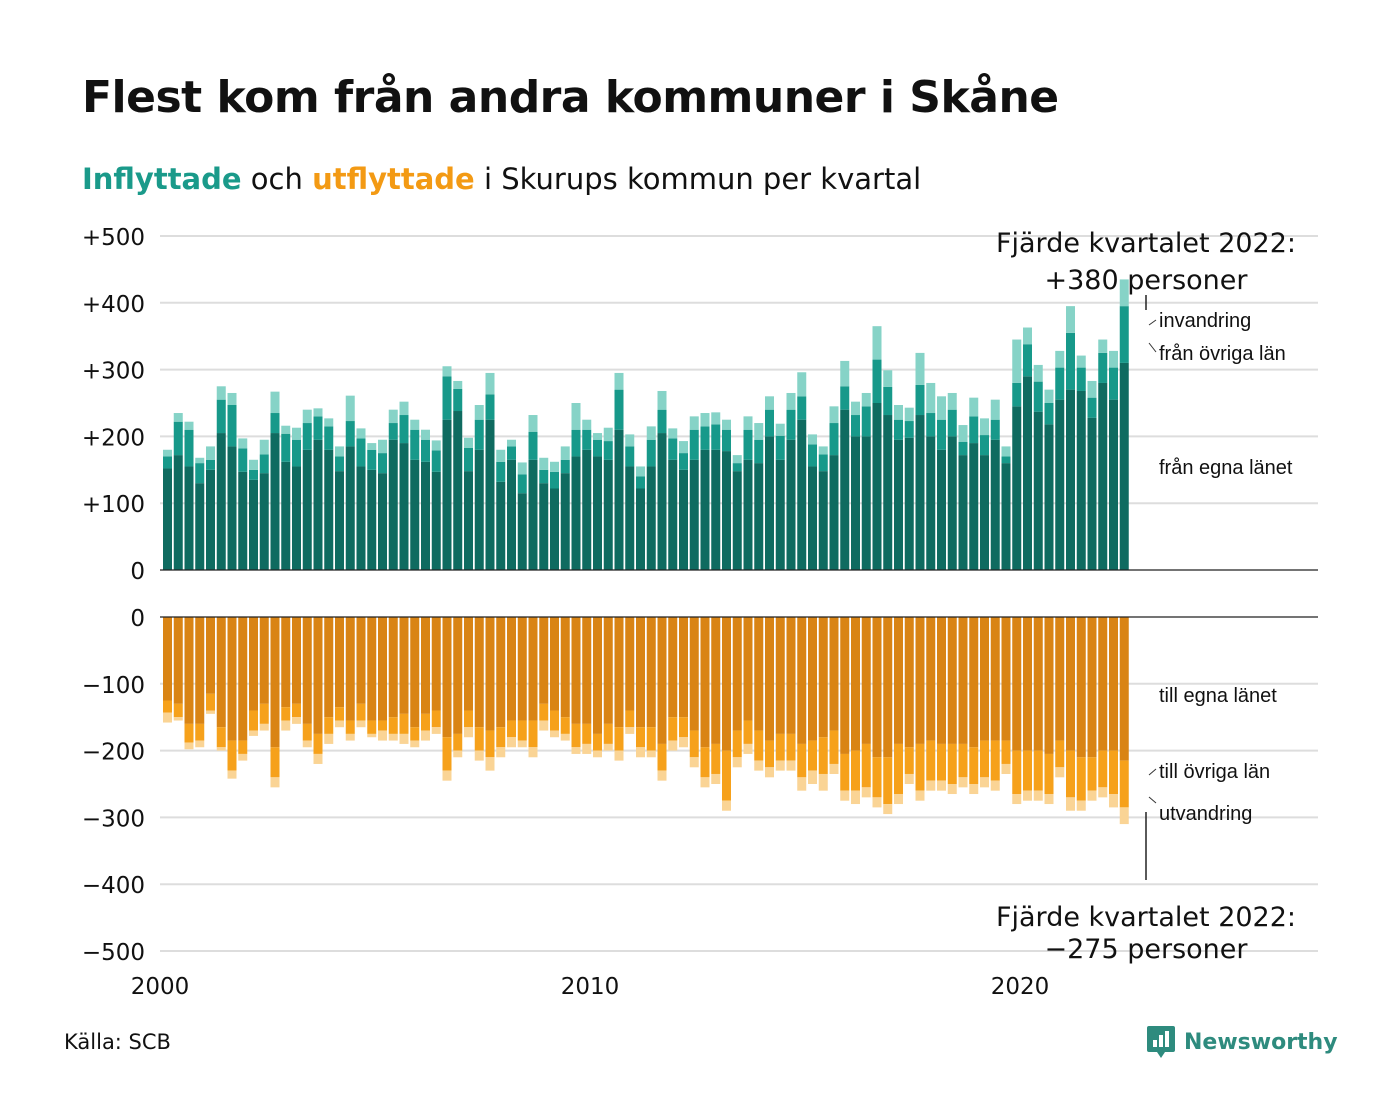  Describe the element at coordinates (393, 179) in the screenshot. I see `subtitle-out-word: utflyttade` at that location.